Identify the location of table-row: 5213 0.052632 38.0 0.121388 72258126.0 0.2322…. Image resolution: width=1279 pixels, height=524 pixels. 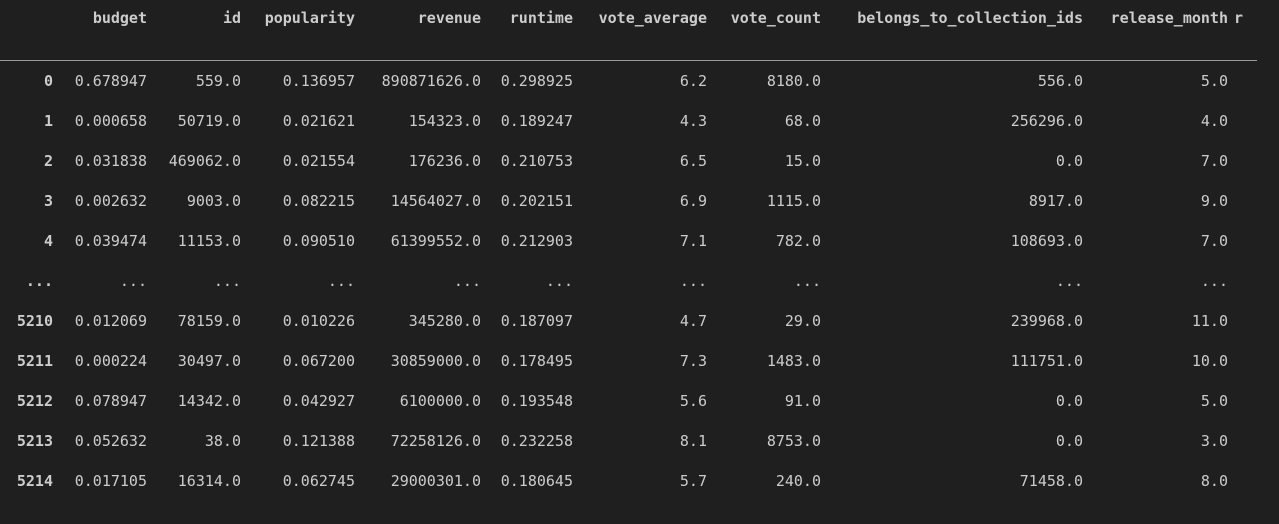
(628, 441).